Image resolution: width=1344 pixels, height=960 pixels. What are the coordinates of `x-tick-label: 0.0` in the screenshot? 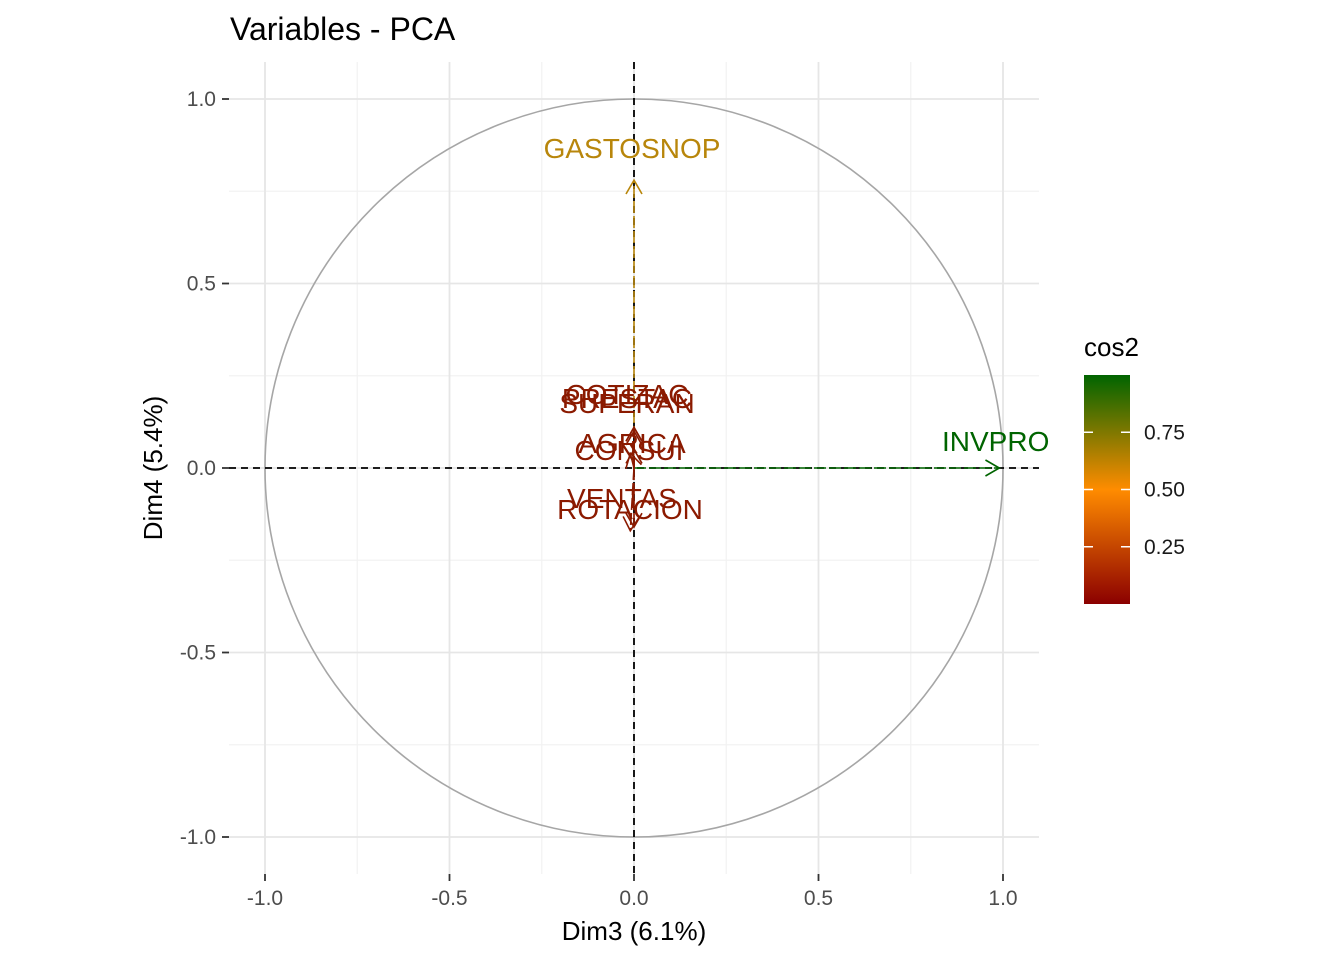 It's located at (633, 898).